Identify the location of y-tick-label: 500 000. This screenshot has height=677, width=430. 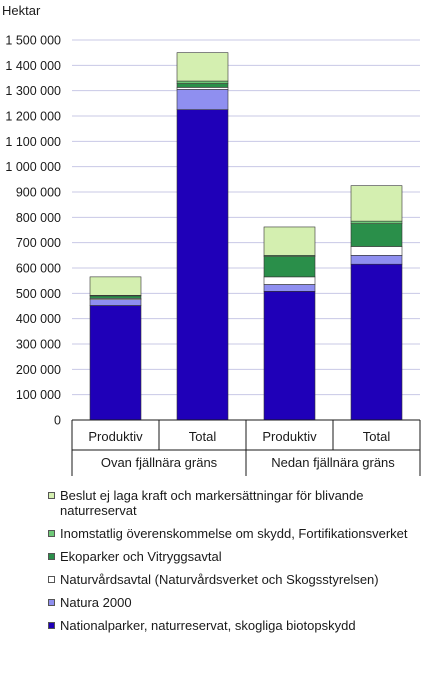
(38, 294).